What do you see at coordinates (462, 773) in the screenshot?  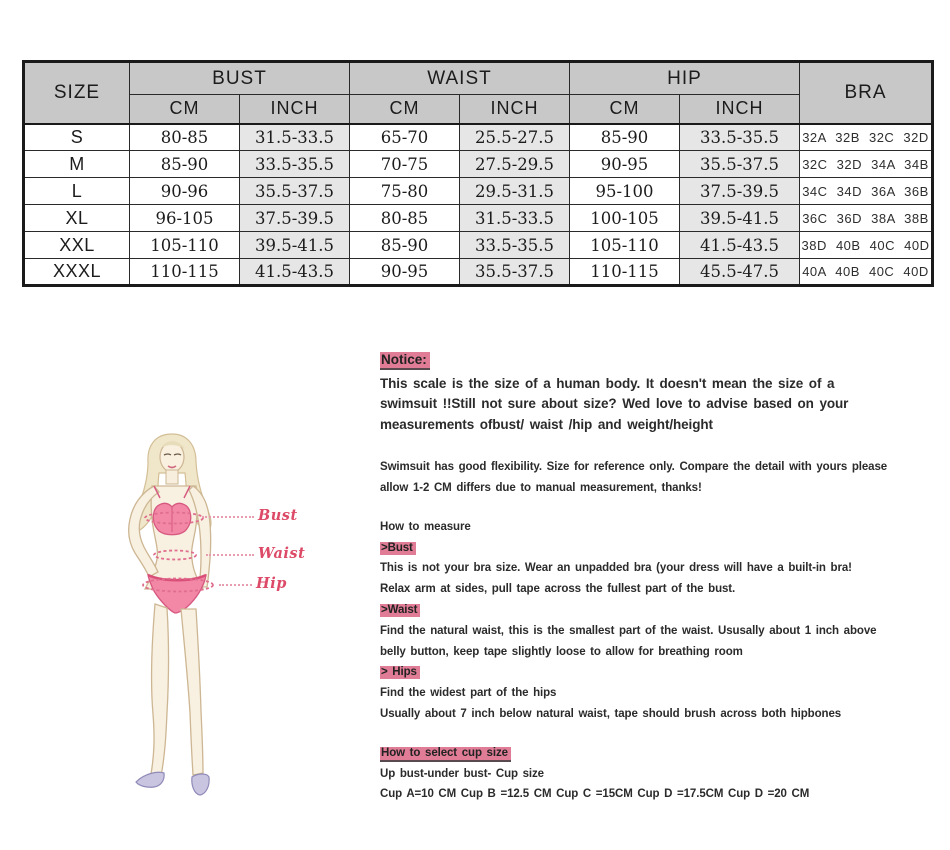 I see `cup-size-line: Up bust-under bust- Cup size` at bounding box center [462, 773].